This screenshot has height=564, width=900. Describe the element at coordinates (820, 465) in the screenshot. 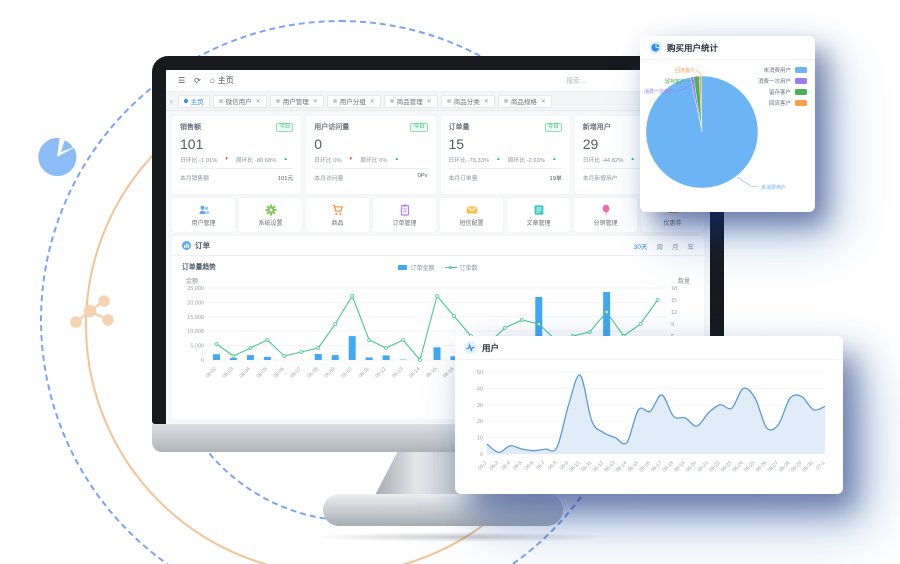

I see `svg-text: 07-1` at that location.